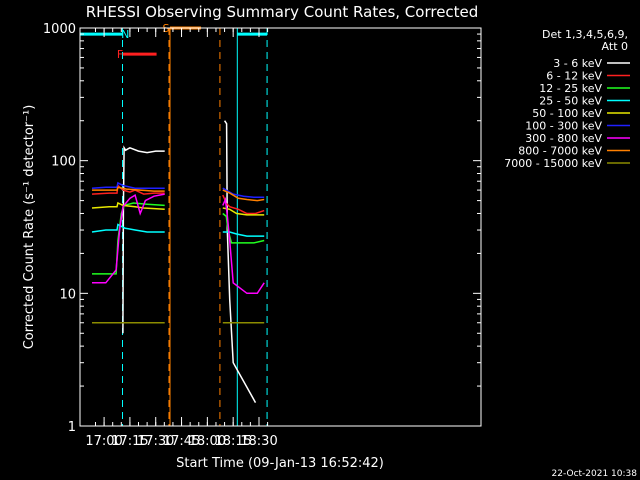 The height and width of the screenshot is (480, 640). What do you see at coordinates (563, 126) in the screenshot?
I see `legend-label-5: 100 - 300 keV` at bounding box center [563, 126].